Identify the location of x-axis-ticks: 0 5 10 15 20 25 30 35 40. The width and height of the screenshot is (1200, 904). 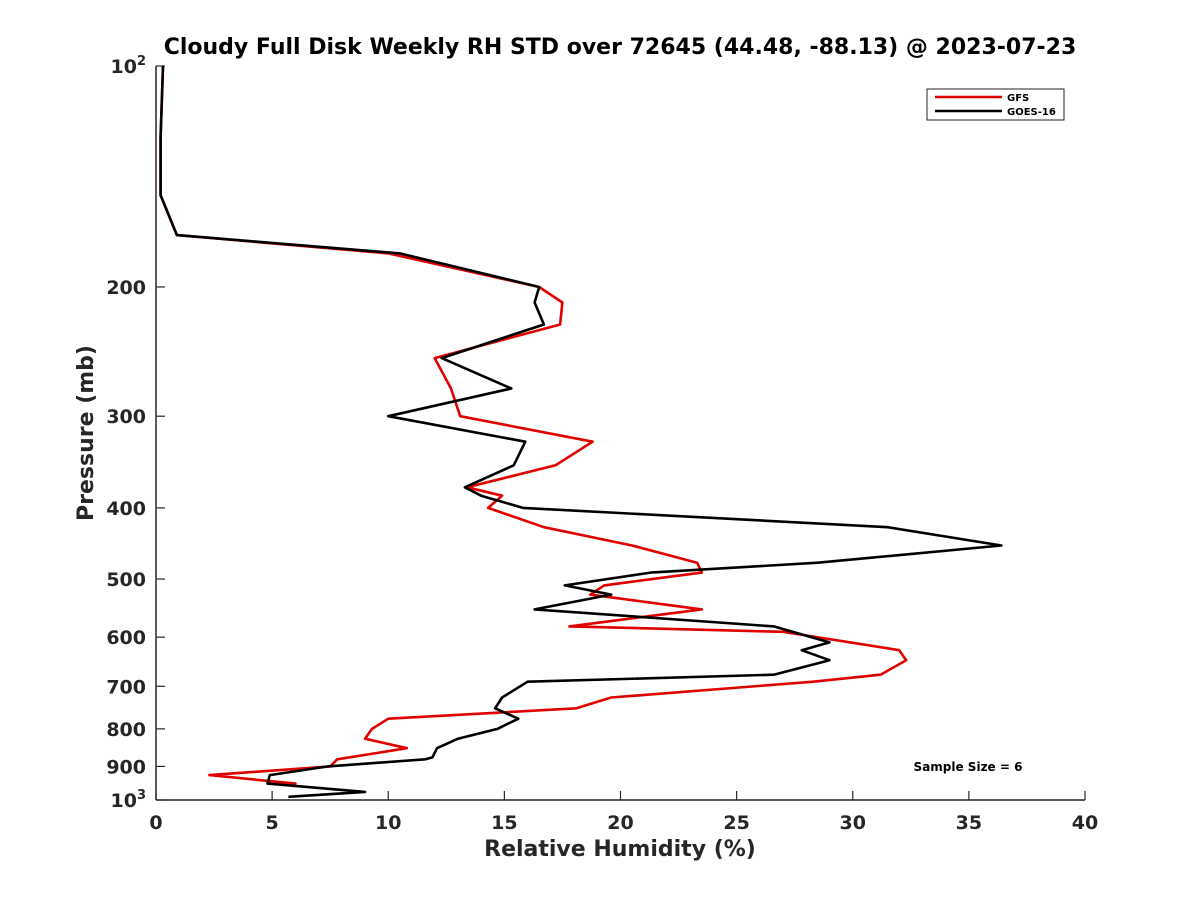
(623, 812).